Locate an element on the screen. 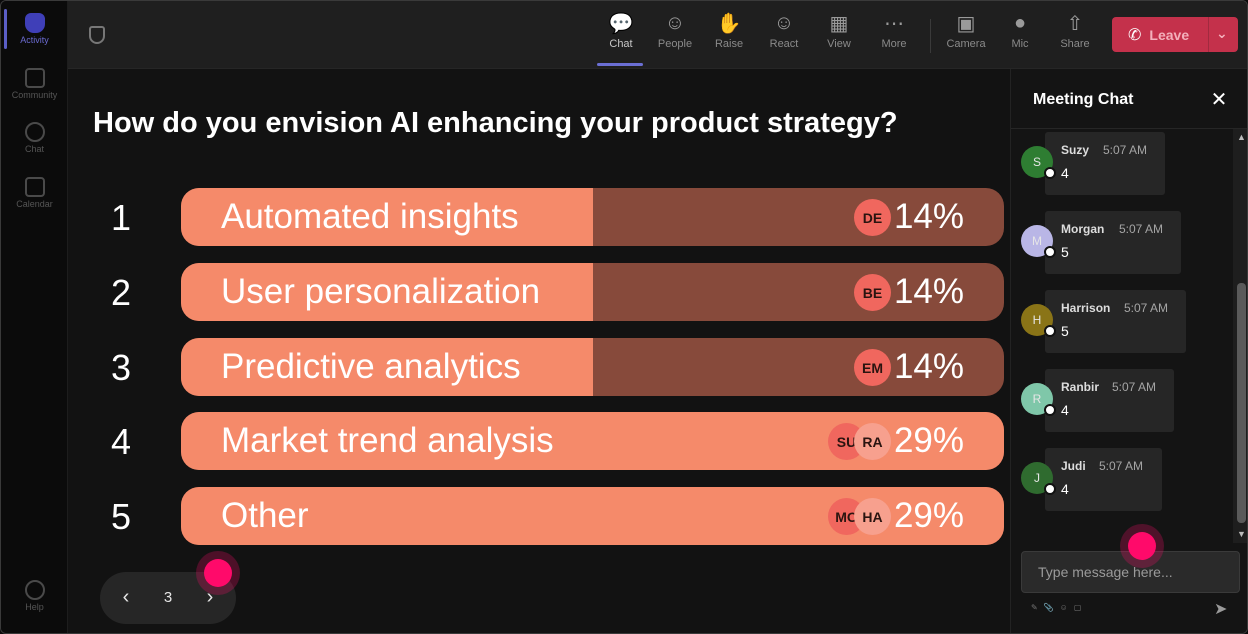  option-label: Automated insights is located at coordinates (370, 216).